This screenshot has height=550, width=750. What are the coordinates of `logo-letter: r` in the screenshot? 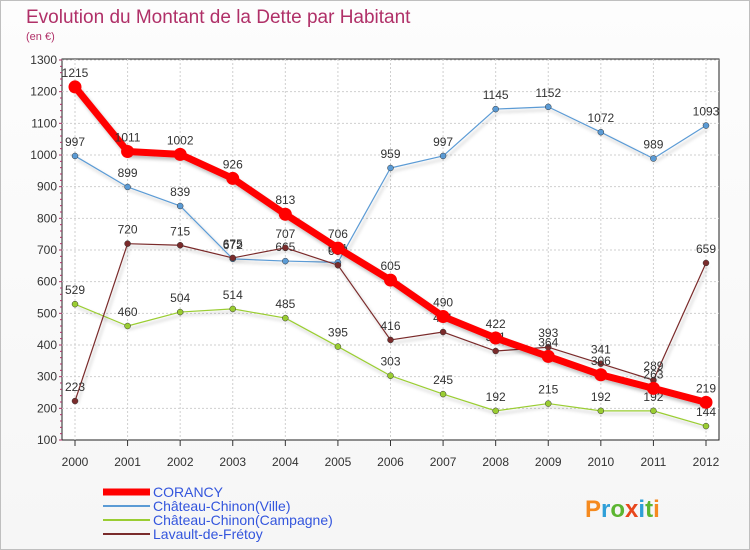 It's located at (605, 509).